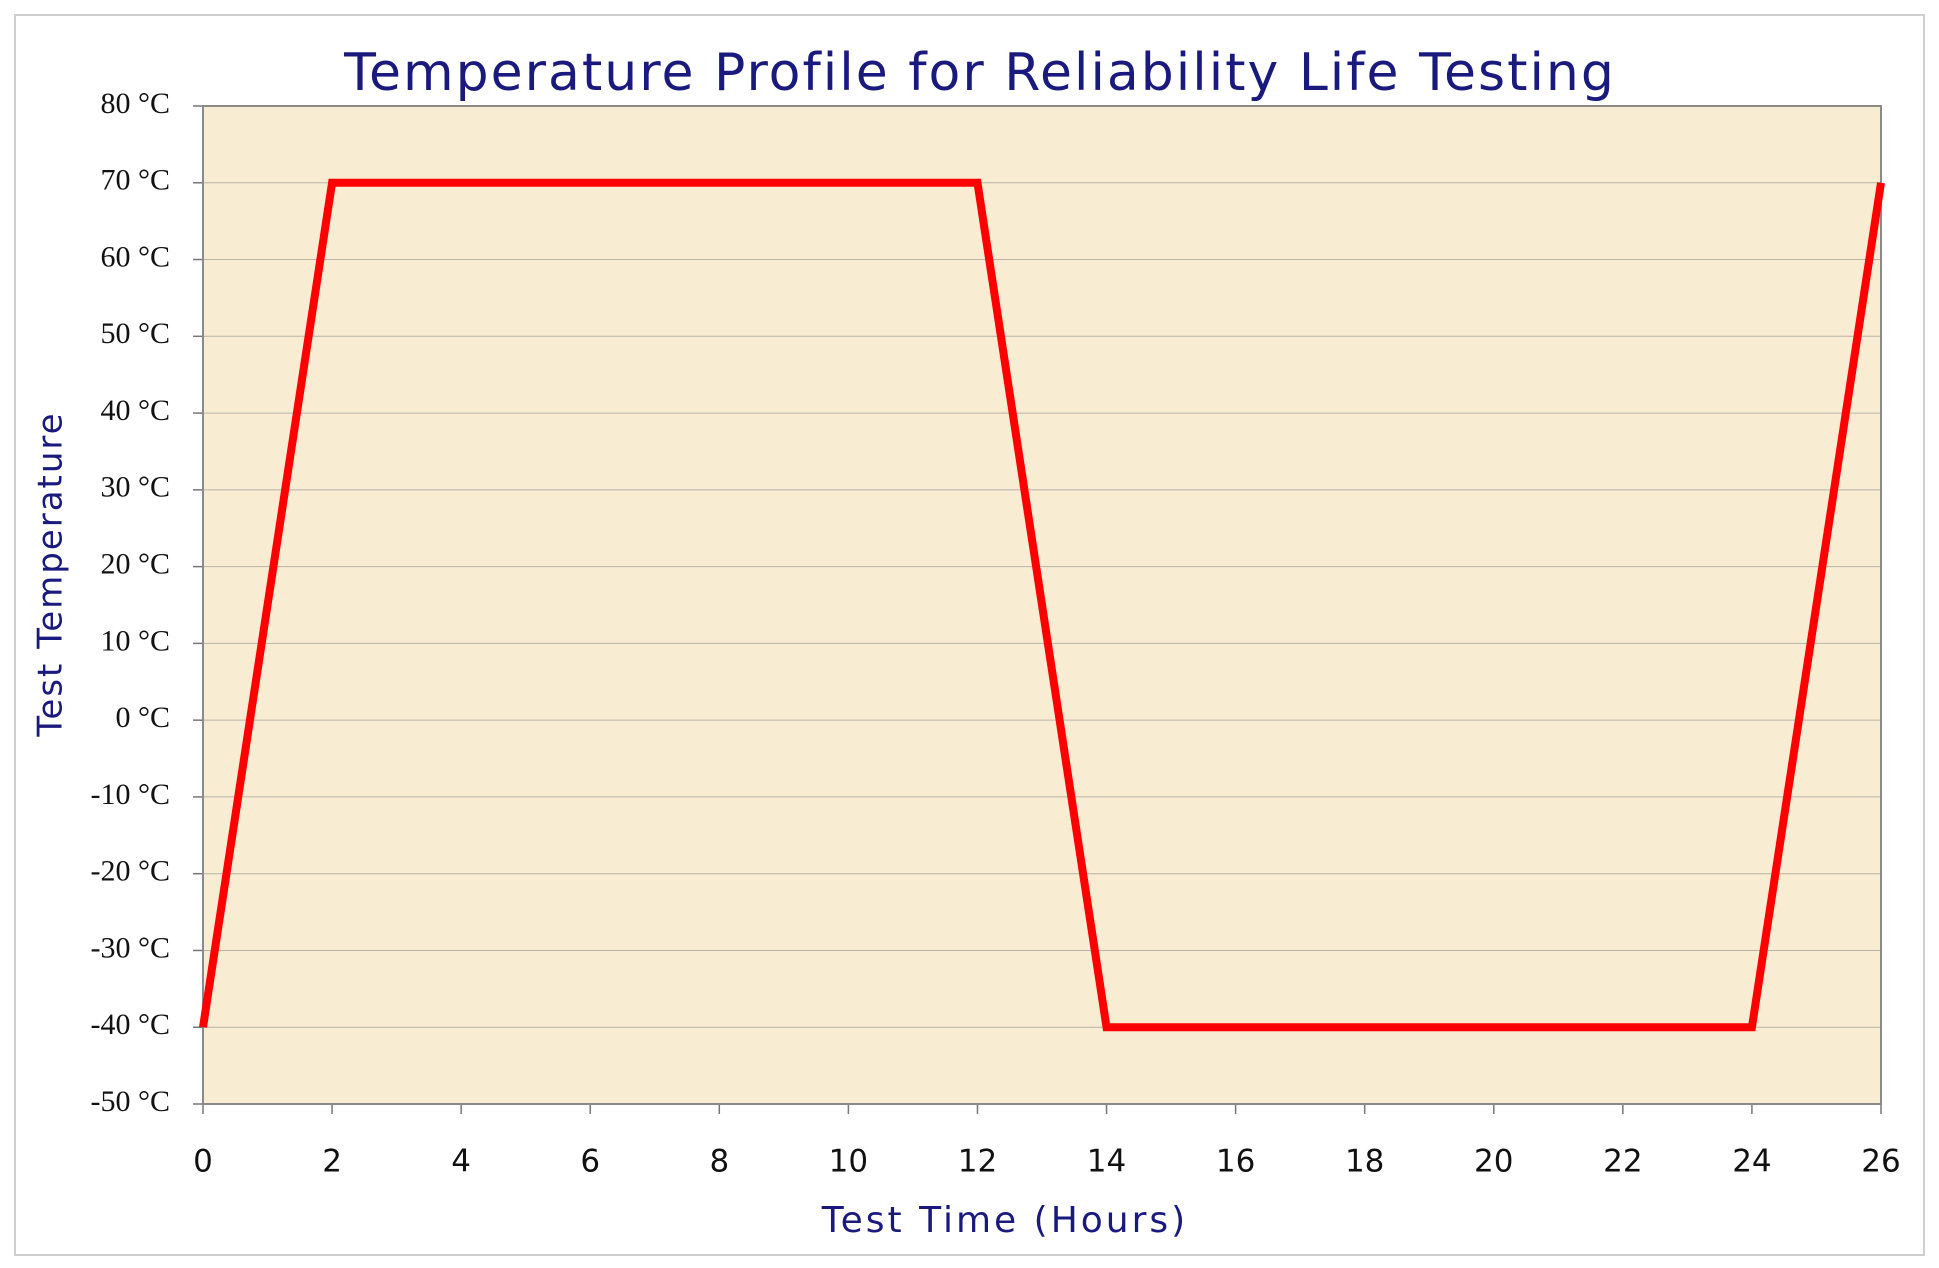 This screenshot has width=1939, height=1268. Describe the element at coordinates (1880, 1162) in the screenshot. I see `x-tick-label: 26` at that location.